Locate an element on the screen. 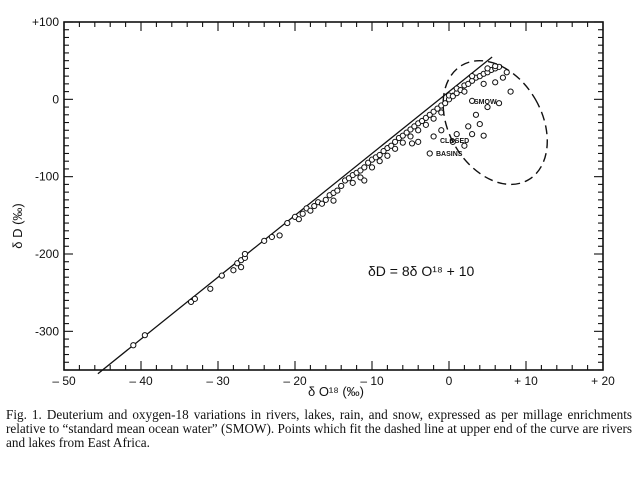 The image size is (638, 477). closed-basins-ellipse is located at coordinates (495, 122).